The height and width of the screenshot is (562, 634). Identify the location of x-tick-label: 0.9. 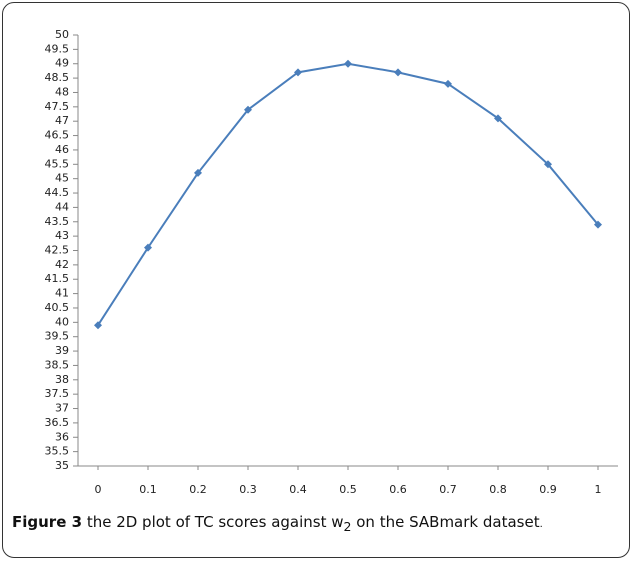
(548, 489).